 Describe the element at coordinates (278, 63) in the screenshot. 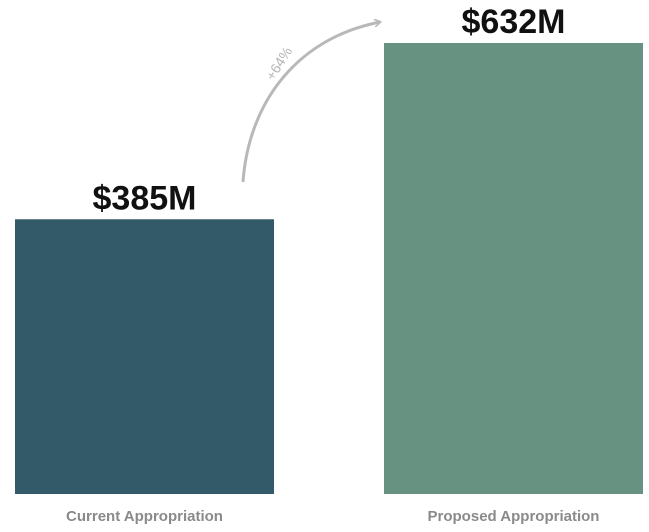

I see `annotation: +64%` at that location.